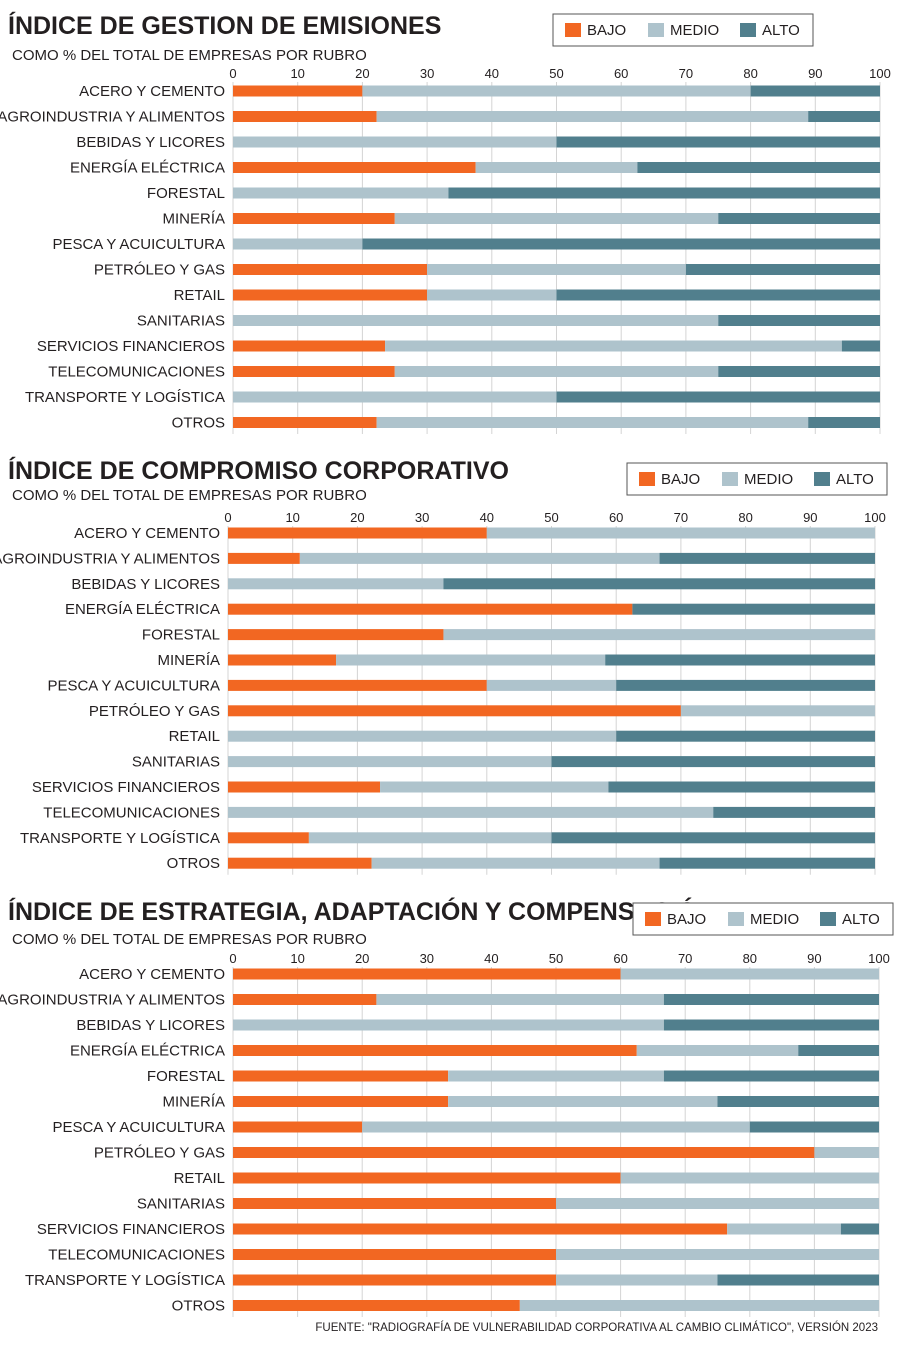  What do you see at coordinates (232, 73) in the screenshot?
I see `x-tick-label: 0` at bounding box center [232, 73].